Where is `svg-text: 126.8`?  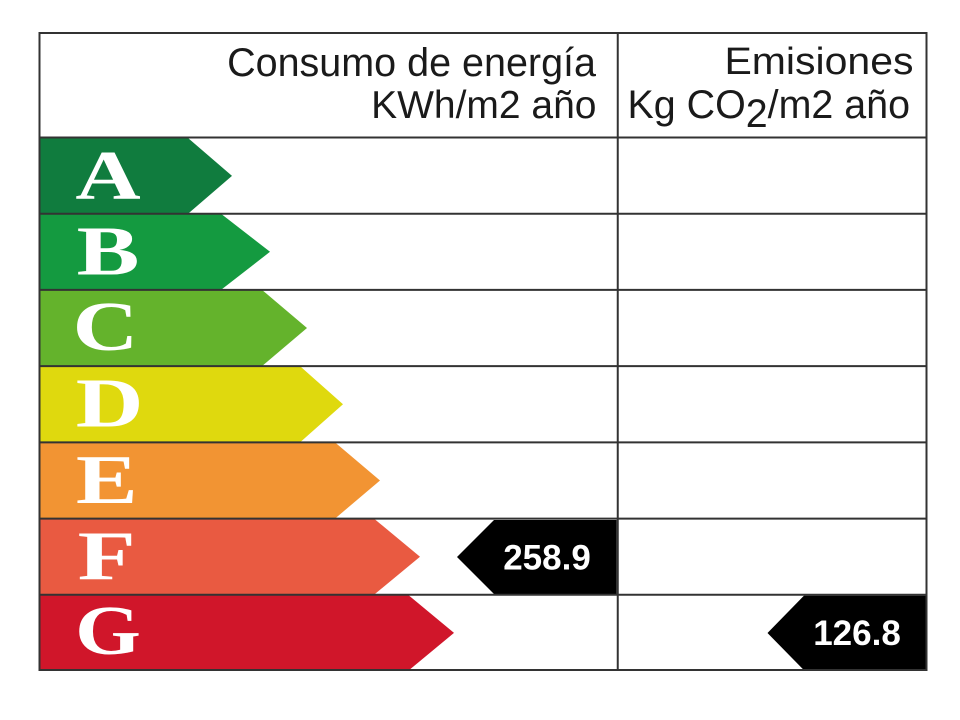
svg-text: 126.8 is located at coordinates (857, 633).